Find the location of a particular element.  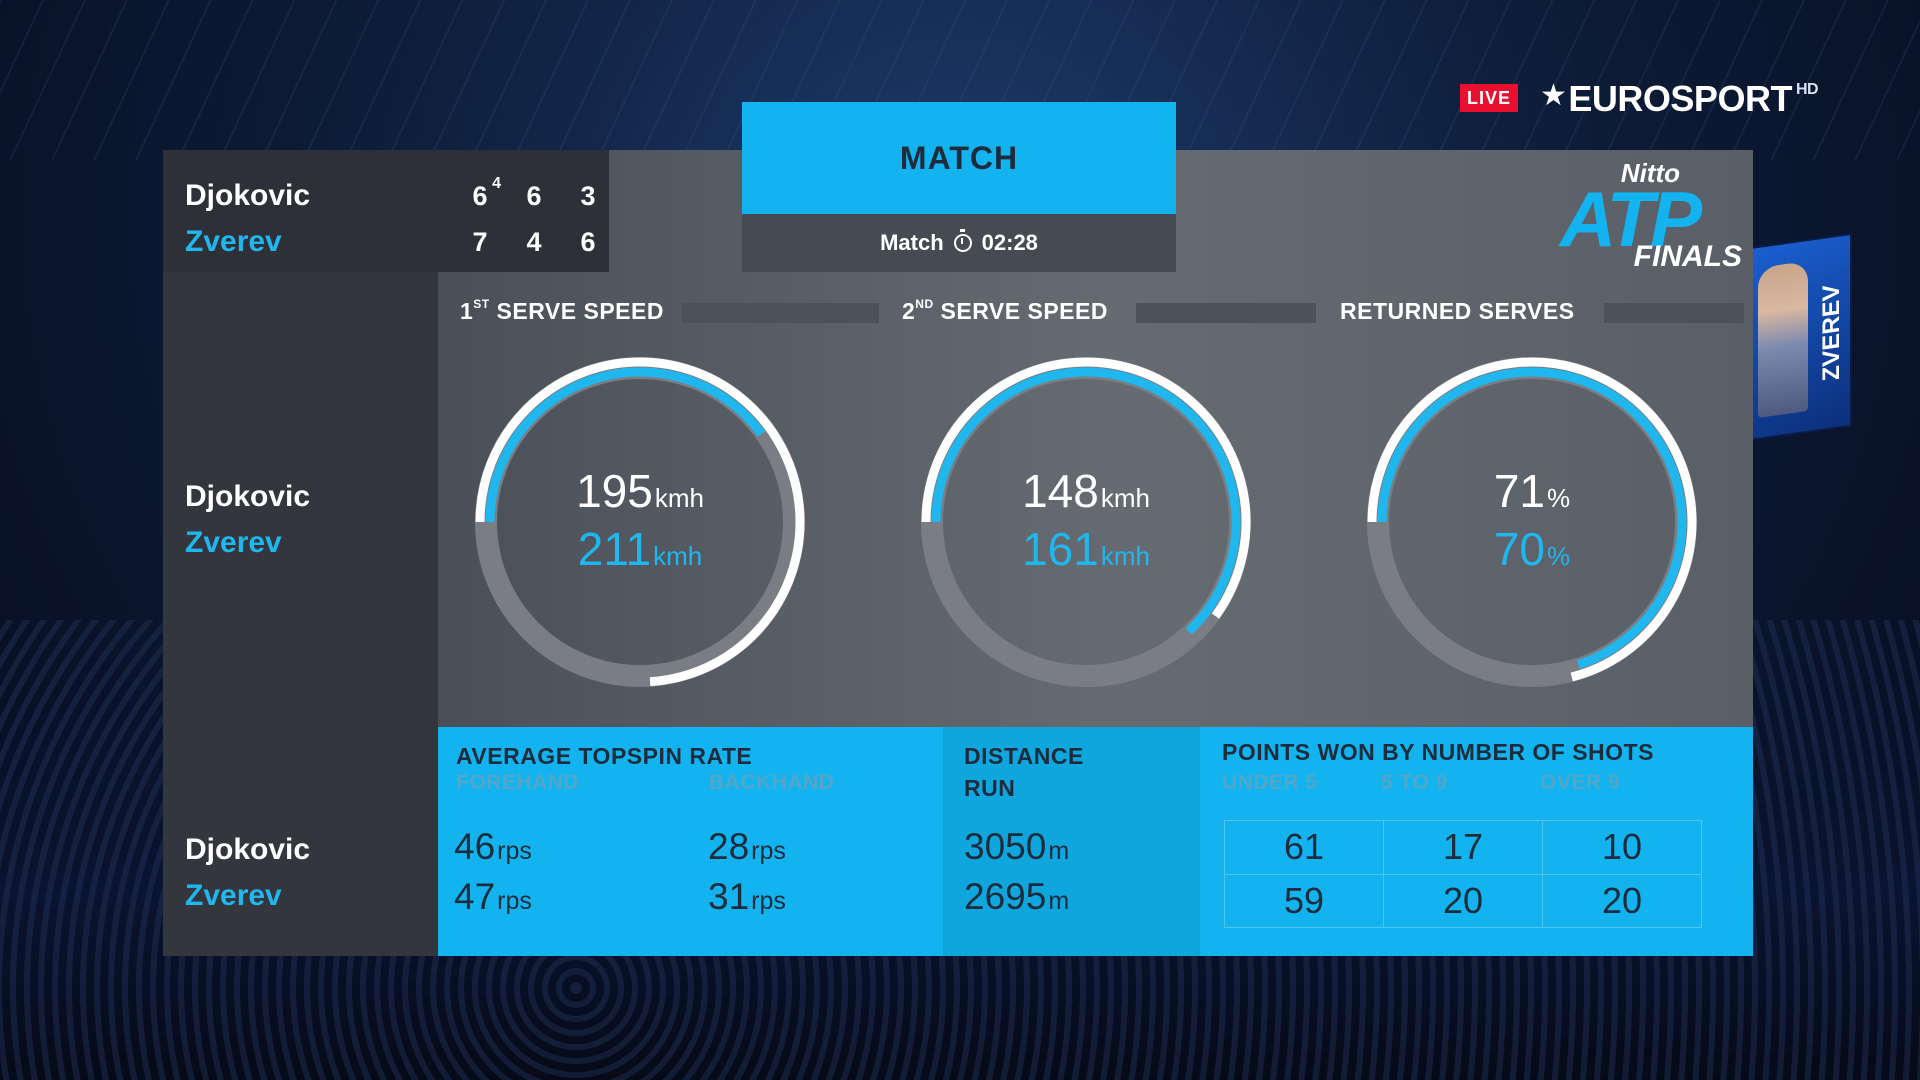

gauge-second-serve: 148kmh 161kmh is located at coordinates (1086, 522).